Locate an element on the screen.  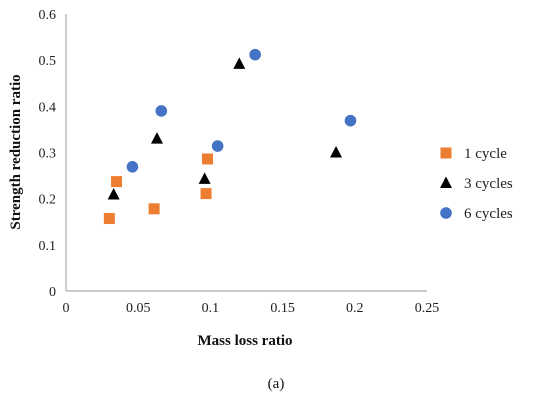
y-tick-labels: 0 0.1 0.2 0.3 0.4 0.5 0.6 is located at coordinates (48, 154).